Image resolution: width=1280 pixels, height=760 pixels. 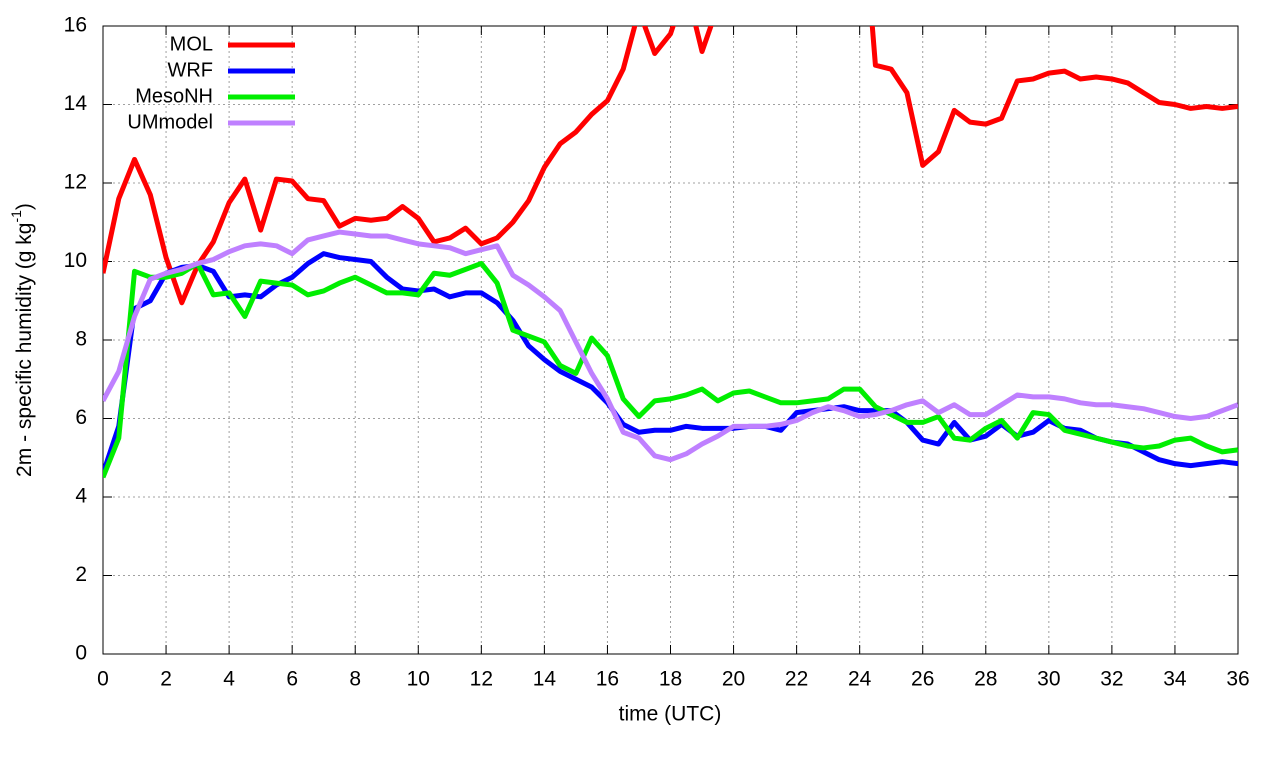 What do you see at coordinates (1237, 679) in the screenshot?
I see `x-tick-label: 36` at bounding box center [1237, 679].